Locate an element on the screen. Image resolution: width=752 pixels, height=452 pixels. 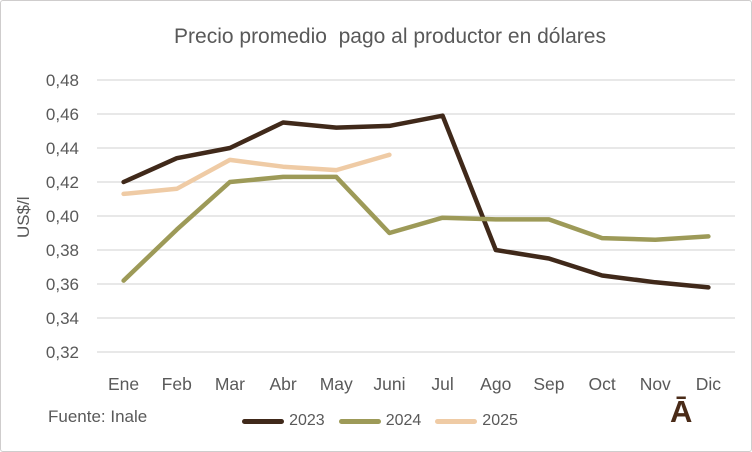
x-tick-label: Abr is located at coordinates (282, 384).